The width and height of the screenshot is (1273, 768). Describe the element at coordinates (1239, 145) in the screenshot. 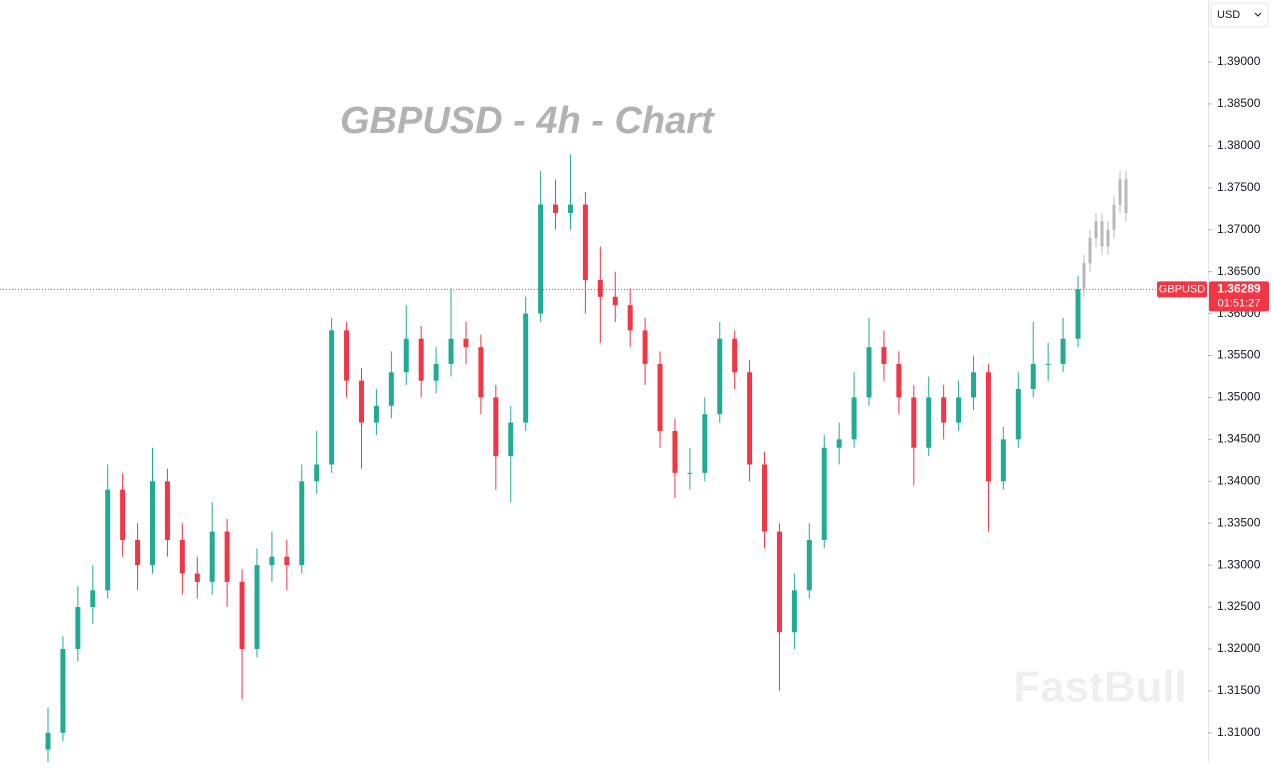

I see `y-tick-label: 1.38000` at that location.